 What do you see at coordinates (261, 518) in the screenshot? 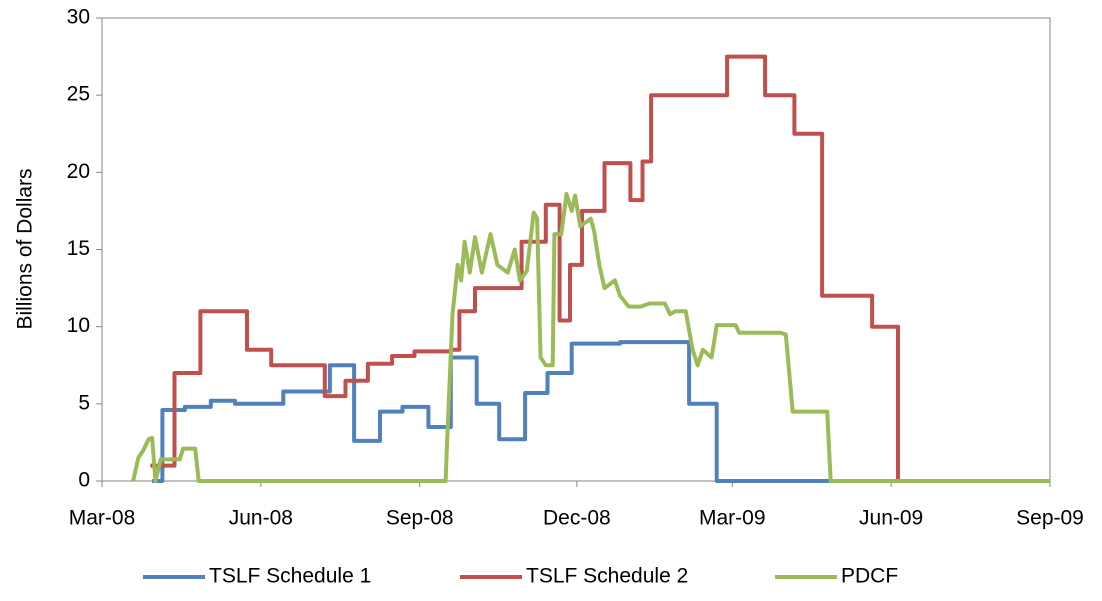
I see `x-tick-label: Jun-08` at bounding box center [261, 518].